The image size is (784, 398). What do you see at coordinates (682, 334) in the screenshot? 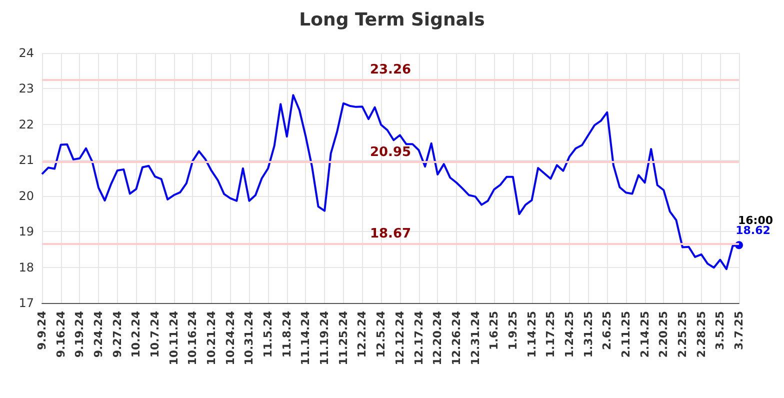
I see `x-tick-label: 2.25.25` at bounding box center [682, 334].